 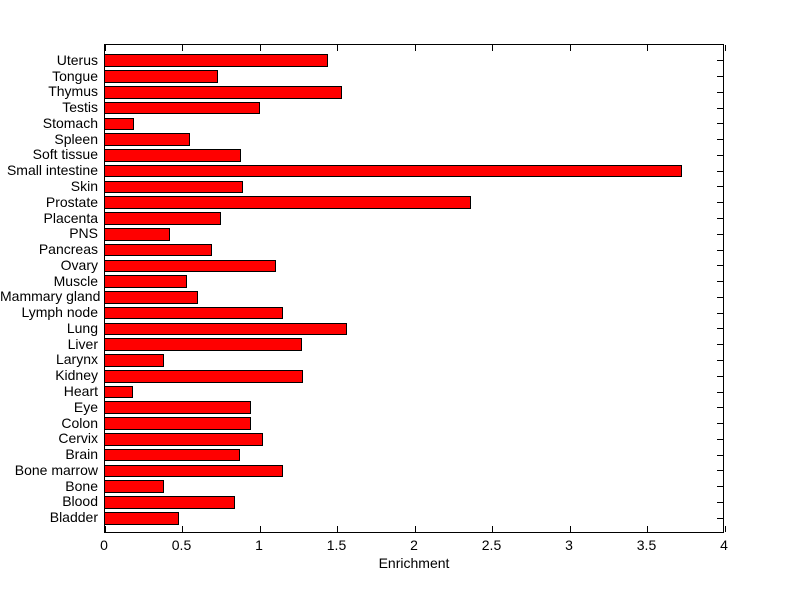 What do you see at coordinates (120, 124) in the screenshot?
I see `bar-stomach` at bounding box center [120, 124].